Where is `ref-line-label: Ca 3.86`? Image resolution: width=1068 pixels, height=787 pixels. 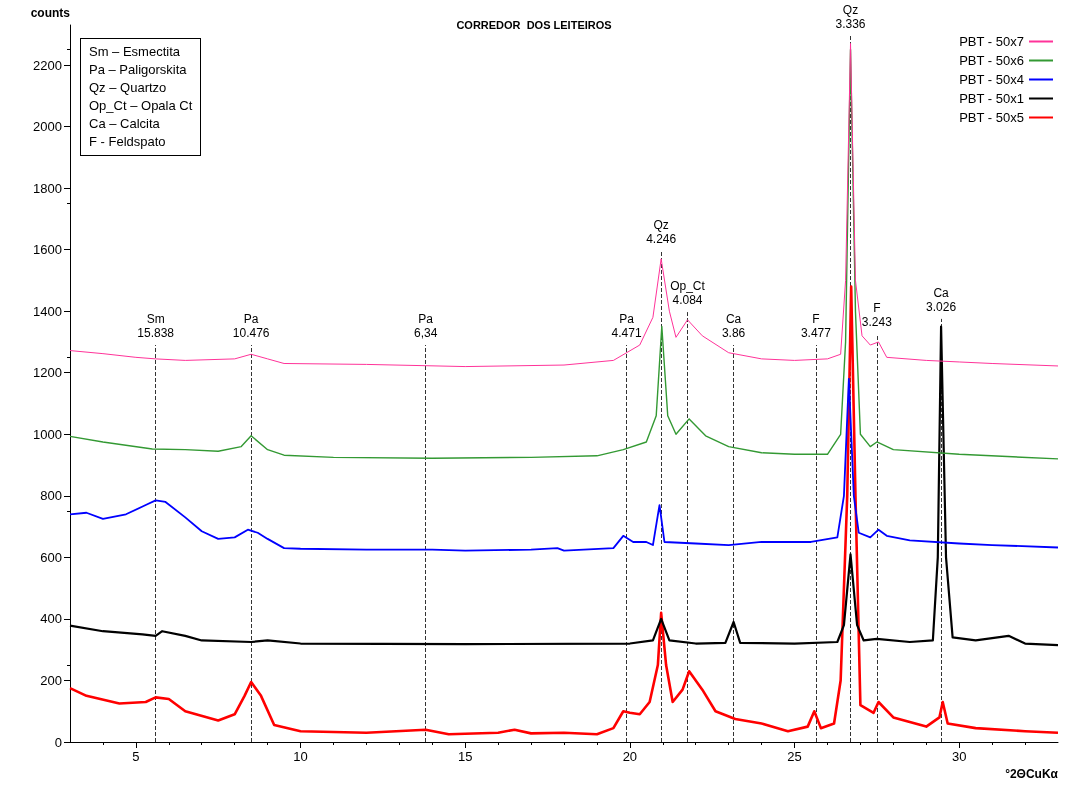
ref-line-label: Ca 3.86 is located at coordinates (733, 326).